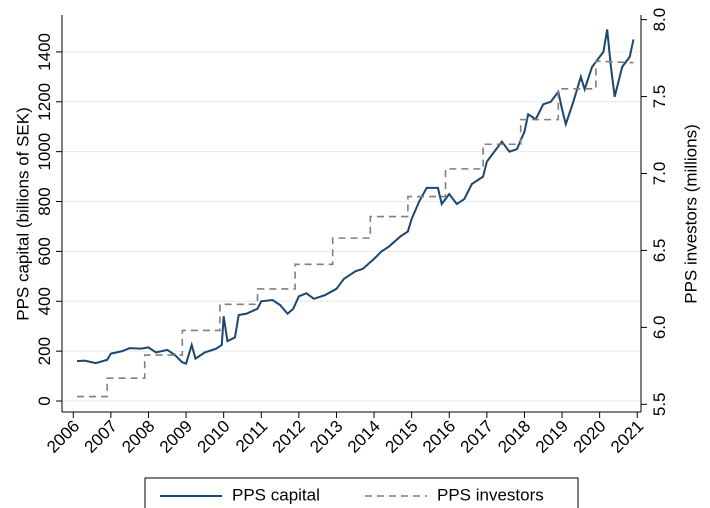 This screenshot has height=508, width=710. What do you see at coordinates (659, 404) in the screenshot?
I see `y2-tick-label: 5.5` at bounding box center [659, 404].